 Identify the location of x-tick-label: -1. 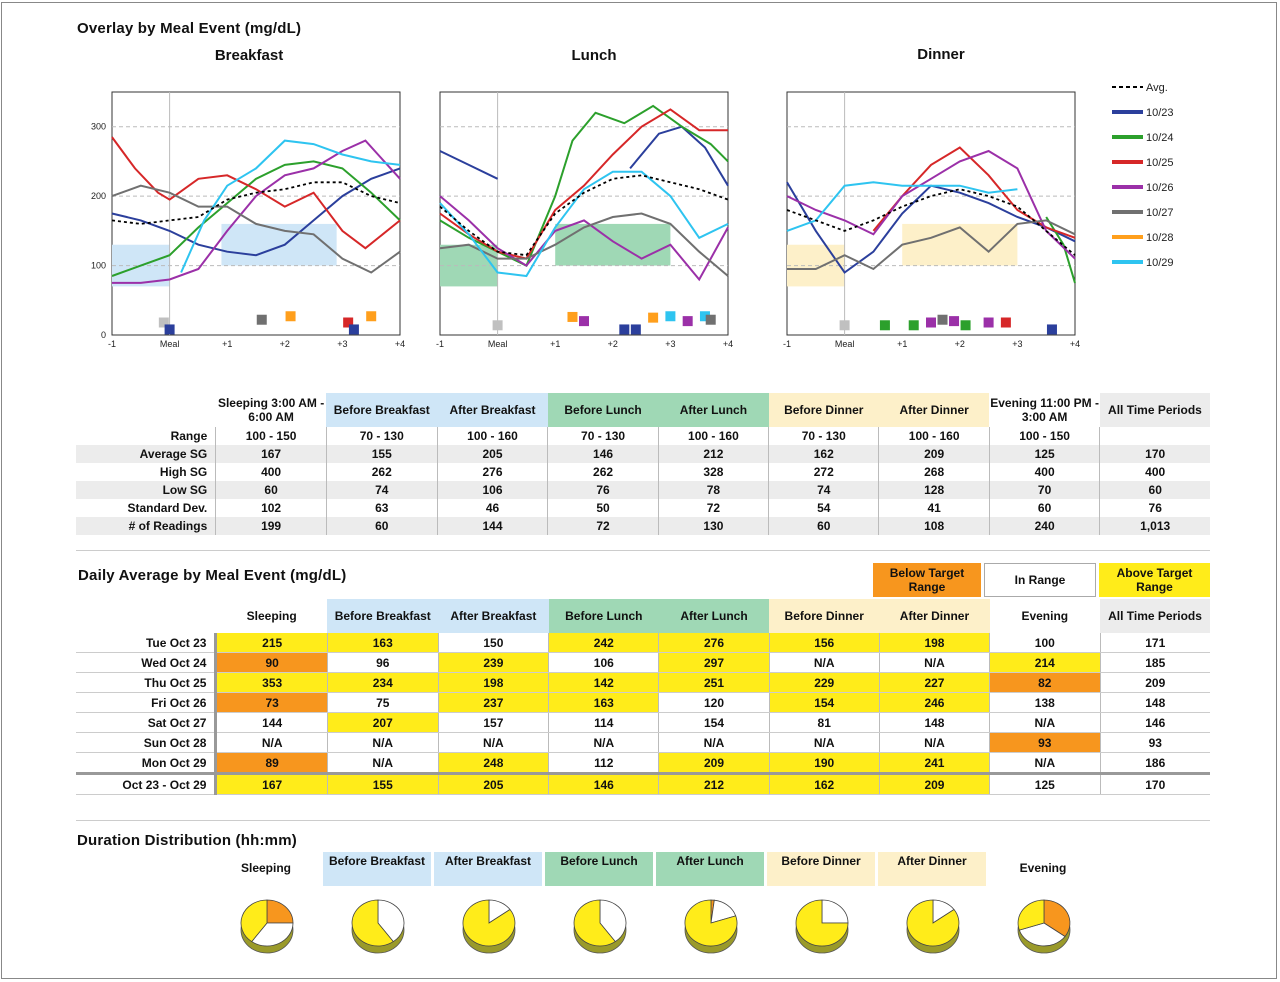
(440, 344).